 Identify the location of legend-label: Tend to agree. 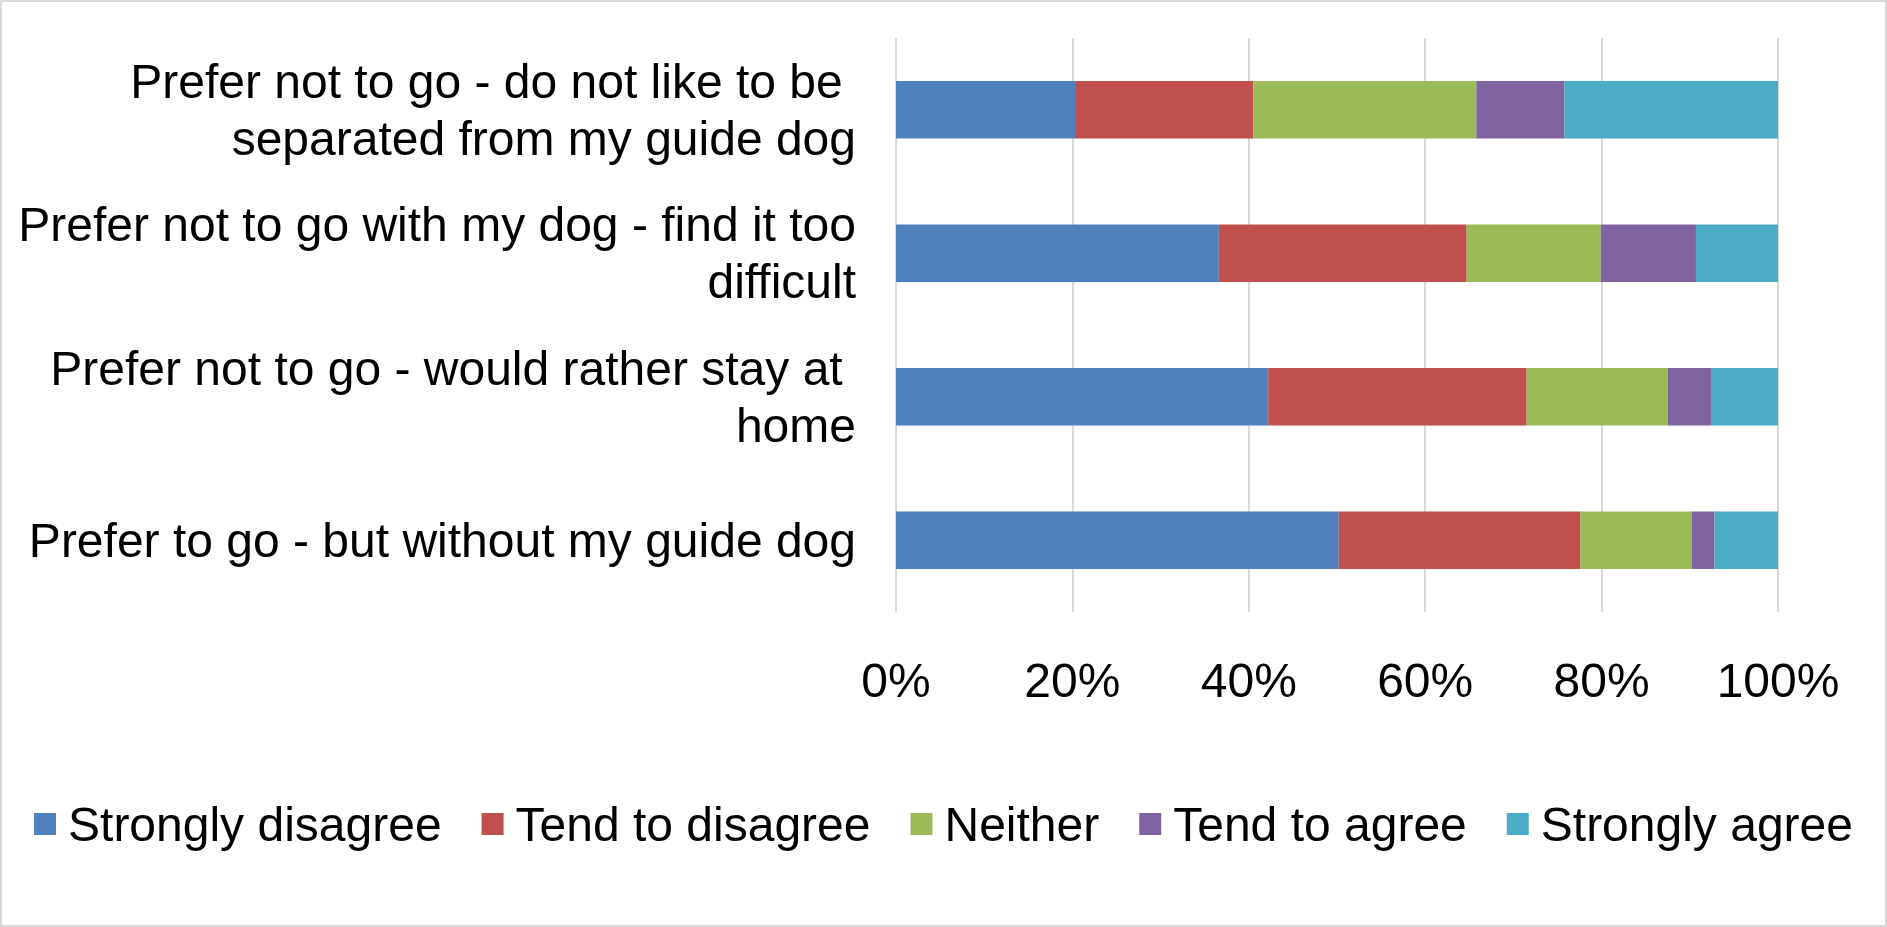
(1320, 824).